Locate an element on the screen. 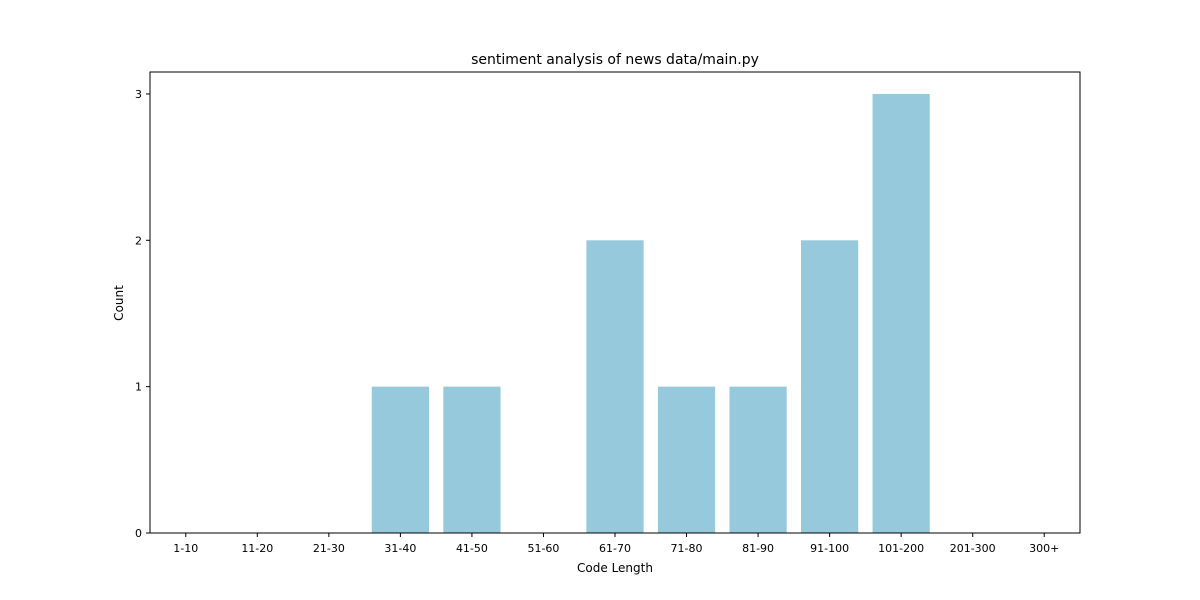 The width and height of the screenshot is (1200, 600). x-tick-label: 101-200 is located at coordinates (901, 548).